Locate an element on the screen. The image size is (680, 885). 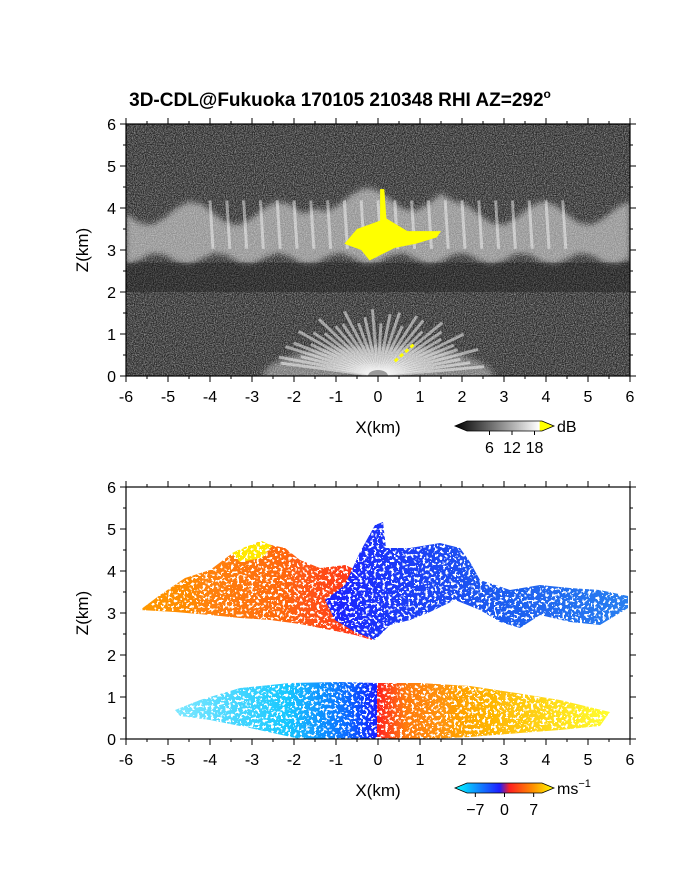
velocity-x-tick-label: 0 is located at coordinates (378, 760).